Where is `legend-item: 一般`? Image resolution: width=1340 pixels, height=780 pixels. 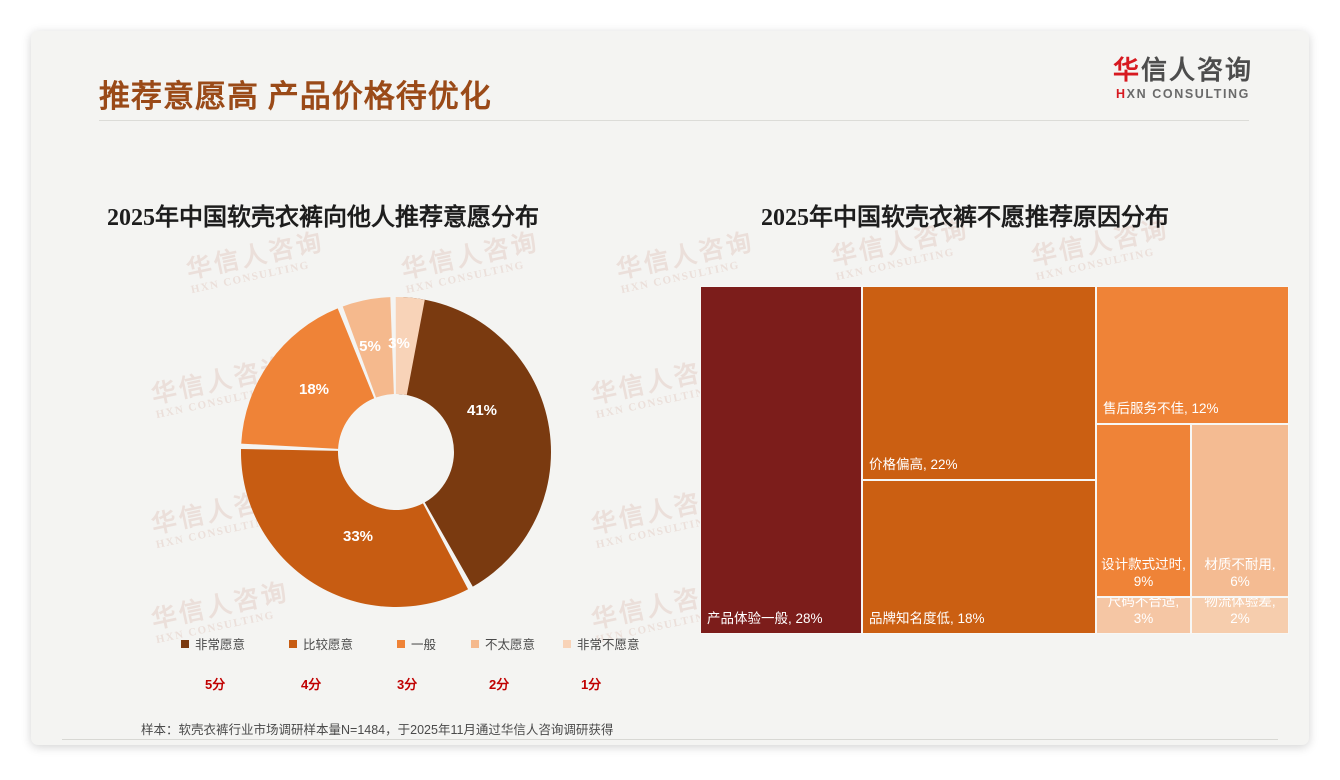 legend-item: 一般 is located at coordinates (416, 643).